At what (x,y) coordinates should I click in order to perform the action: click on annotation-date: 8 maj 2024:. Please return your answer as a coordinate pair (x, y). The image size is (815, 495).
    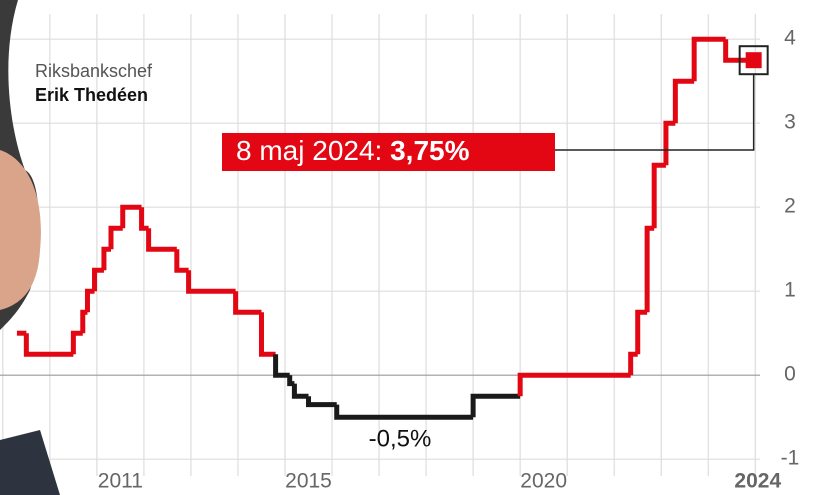
    Looking at the image, I should click on (309, 150).